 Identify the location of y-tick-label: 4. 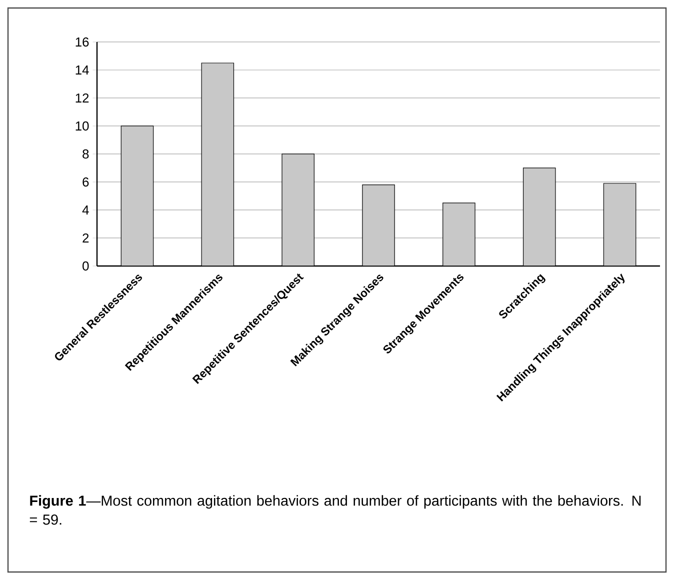
(85, 210).